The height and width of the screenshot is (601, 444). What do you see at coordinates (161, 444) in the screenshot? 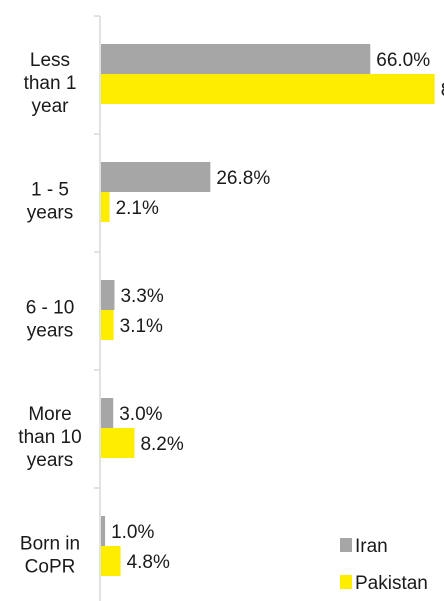
I see `data-label-pakistan-3: 8.2%` at bounding box center [161, 444].